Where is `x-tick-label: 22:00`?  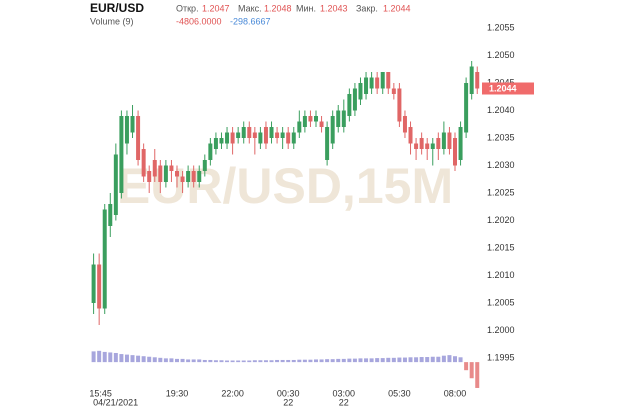 x-tick-label: 22:00 is located at coordinates (232, 393).